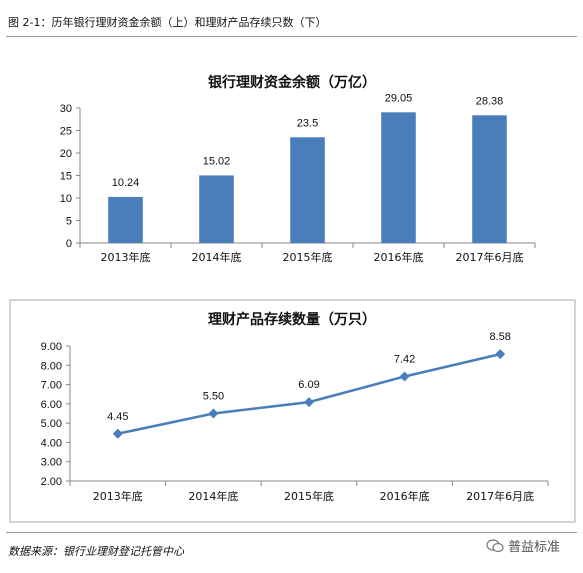  What do you see at coordinates (217, 161) in the screenshot?
I see `bar-data-label: 15.02` at bounding box center [217, 161].